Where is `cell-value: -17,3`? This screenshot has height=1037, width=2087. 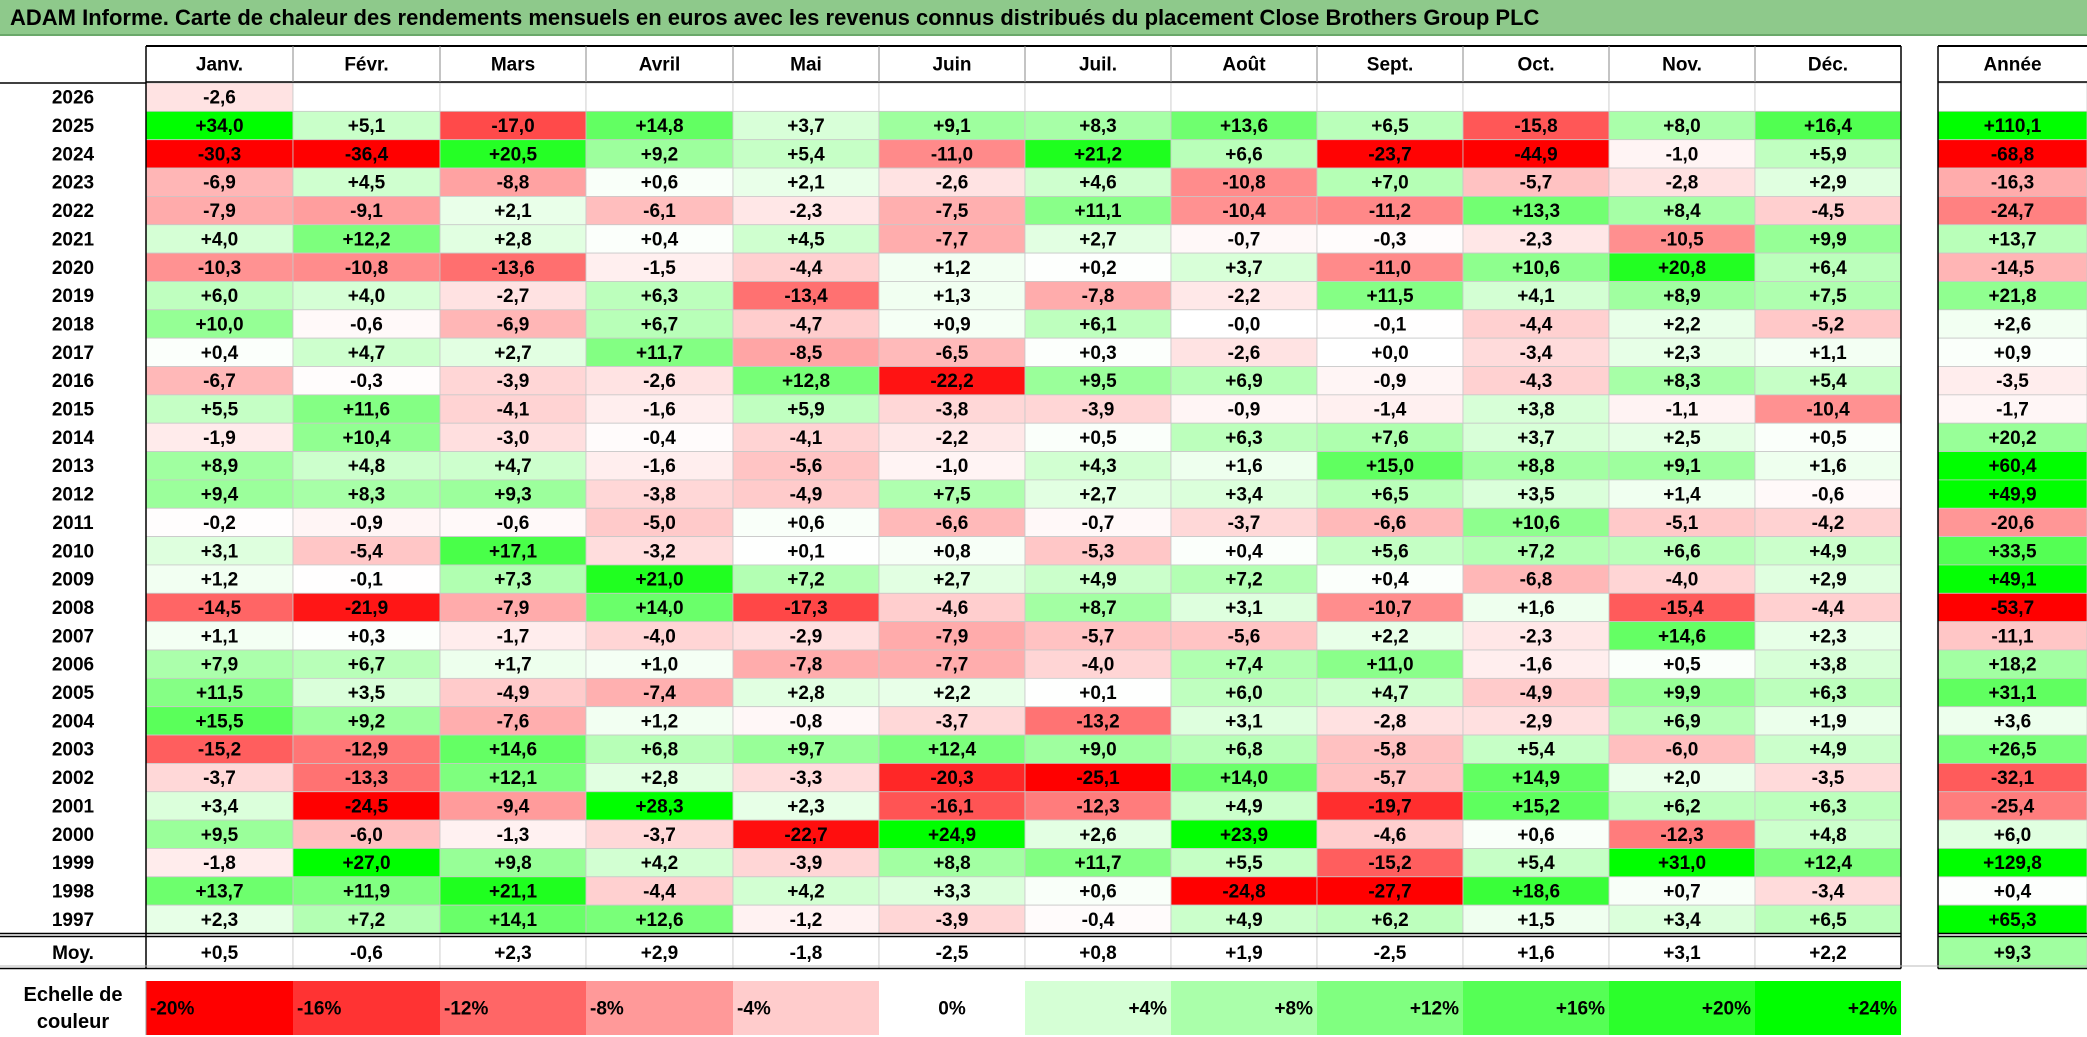
cell-value: -17,3 is located at coordinates (805, 608).